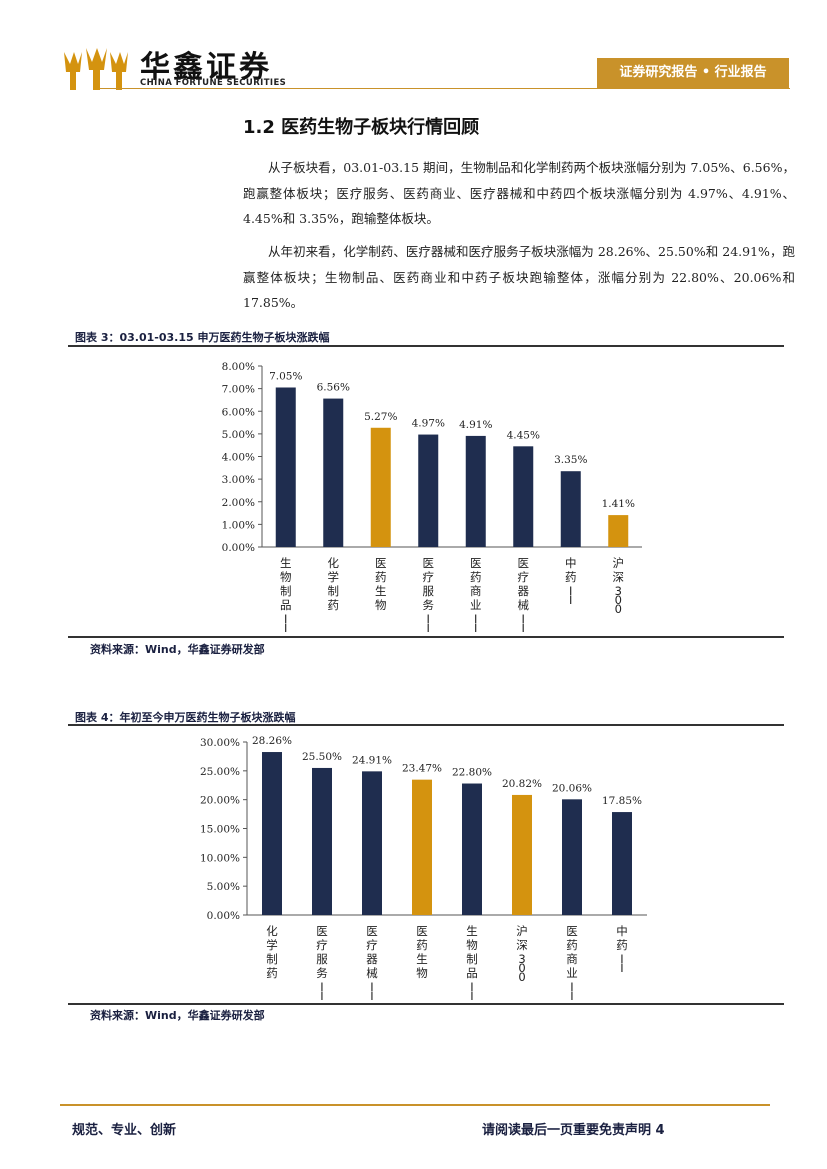 This screenshot has width=827, height=1169. I want to click on data-label: 28.26%, so click(272, 741).